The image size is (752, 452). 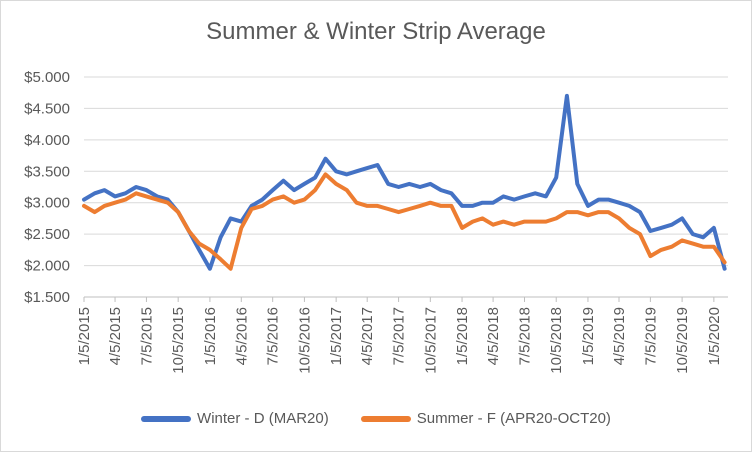 I want to click on legend-item-summer: Summer - F (APR20-OCT20), so click(x=485, y=418).